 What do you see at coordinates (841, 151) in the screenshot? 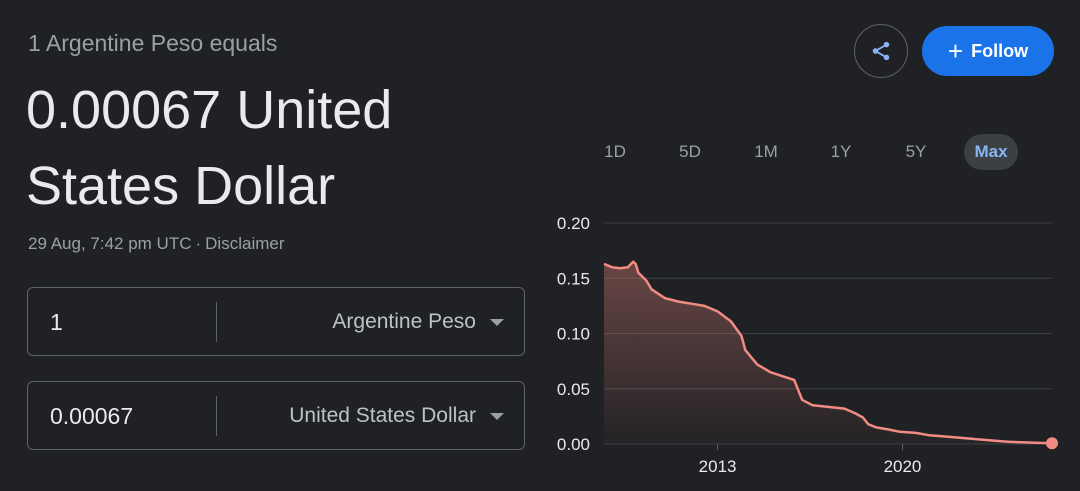
I see `range-1y: 1Y` at bounding box center [841, 151].